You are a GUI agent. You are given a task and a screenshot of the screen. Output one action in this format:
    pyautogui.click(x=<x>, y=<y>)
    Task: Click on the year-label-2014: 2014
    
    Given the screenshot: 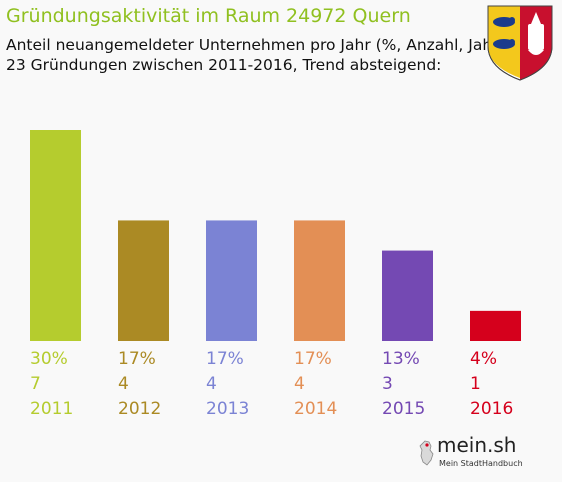 What is the action you would take?
    pyautogui.click(x=315, y=409)
    